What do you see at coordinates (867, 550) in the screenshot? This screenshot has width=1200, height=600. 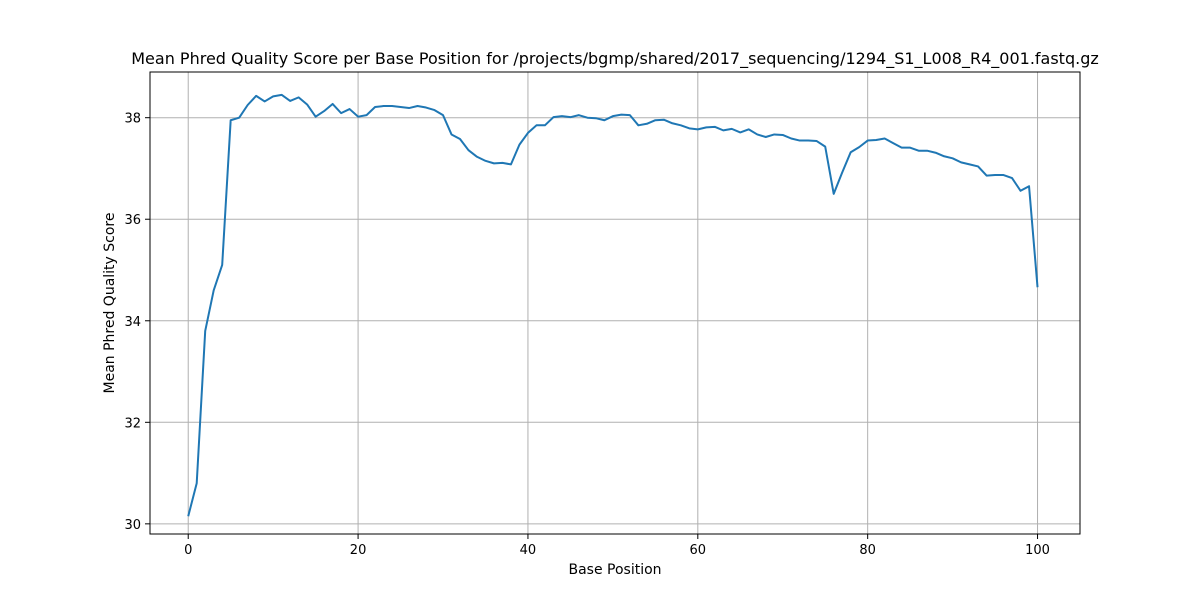 I see `x-tick-label: 80` at bounding box center [867, 550].